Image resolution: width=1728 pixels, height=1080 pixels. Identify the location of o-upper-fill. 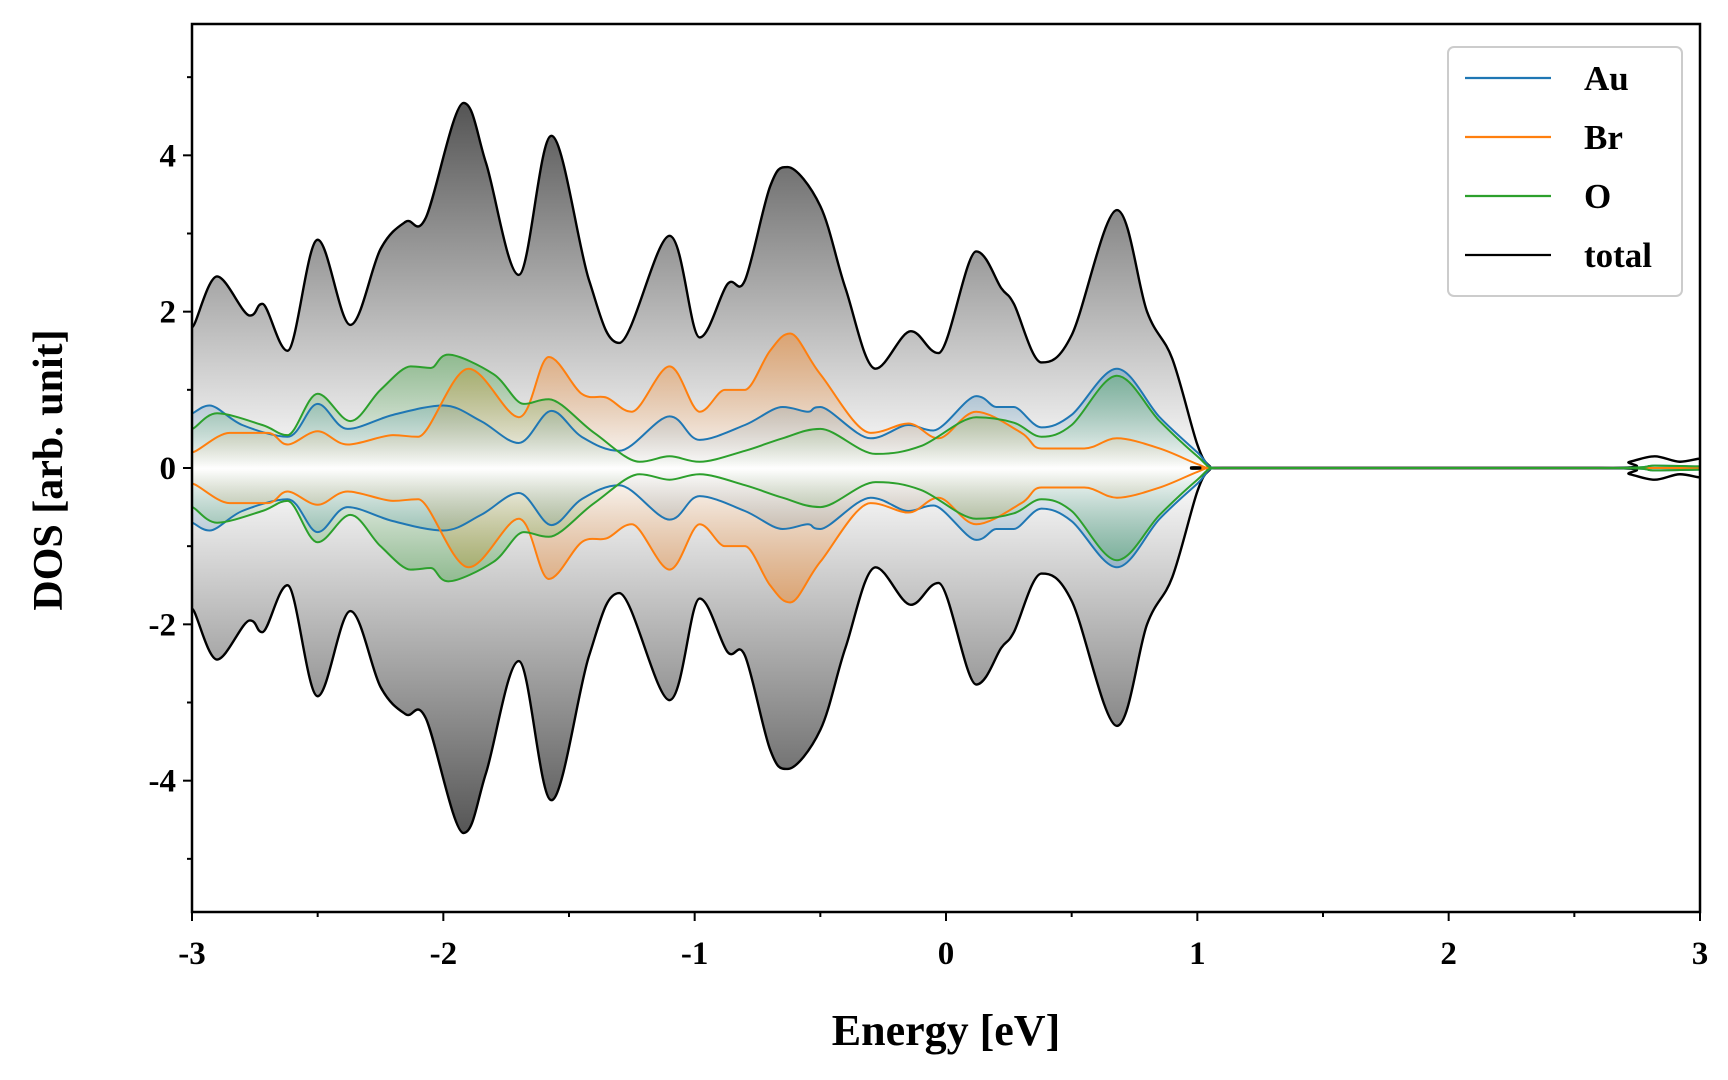
(946, 411).